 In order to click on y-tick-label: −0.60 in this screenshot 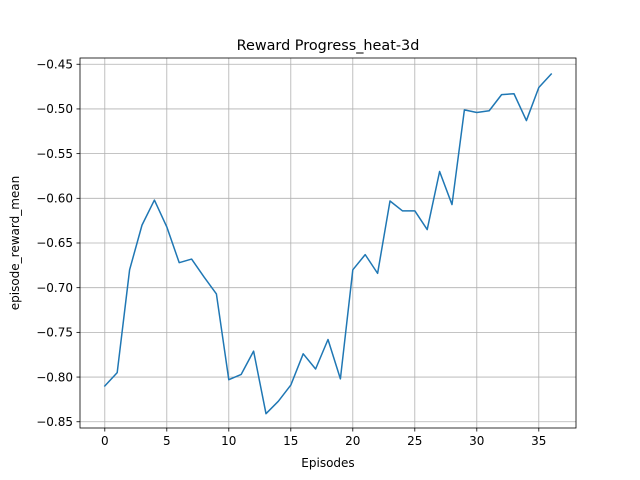, I will do `click(54, 199)`.